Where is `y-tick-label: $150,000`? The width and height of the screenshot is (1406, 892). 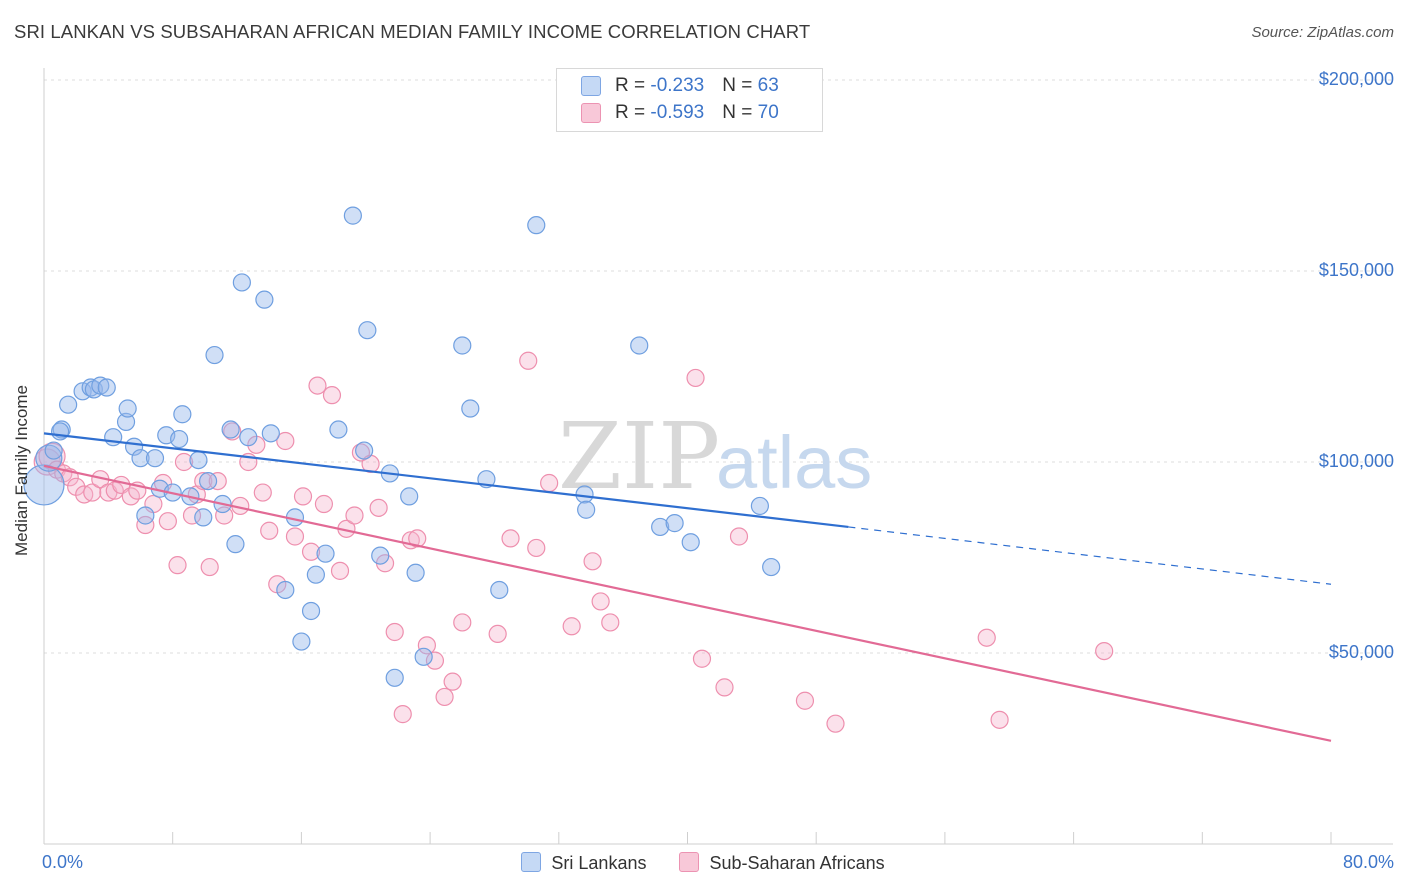
y-tick-label: $150,000 is located at coordinates (1356, 270).